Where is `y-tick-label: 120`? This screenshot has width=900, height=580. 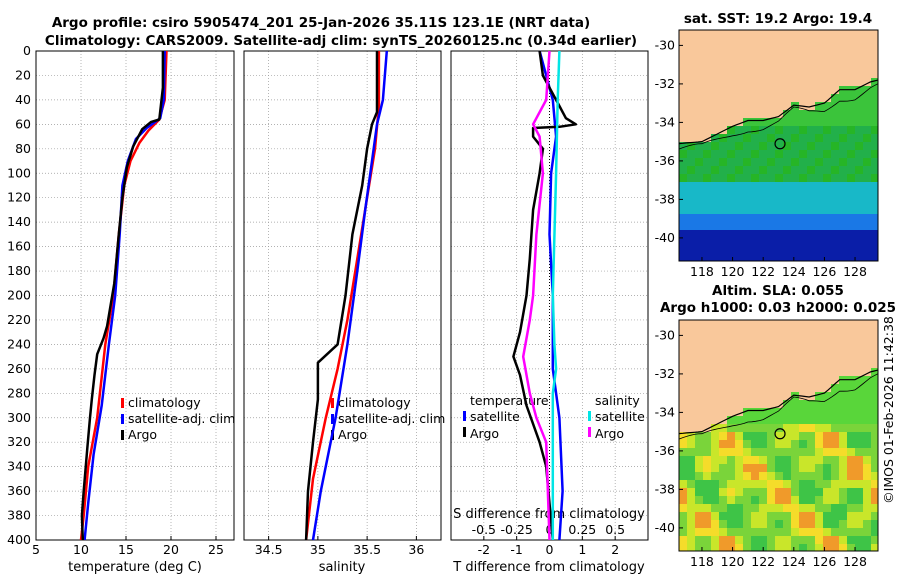
y-tick-label: 120 is located at coordinates (19, 197).